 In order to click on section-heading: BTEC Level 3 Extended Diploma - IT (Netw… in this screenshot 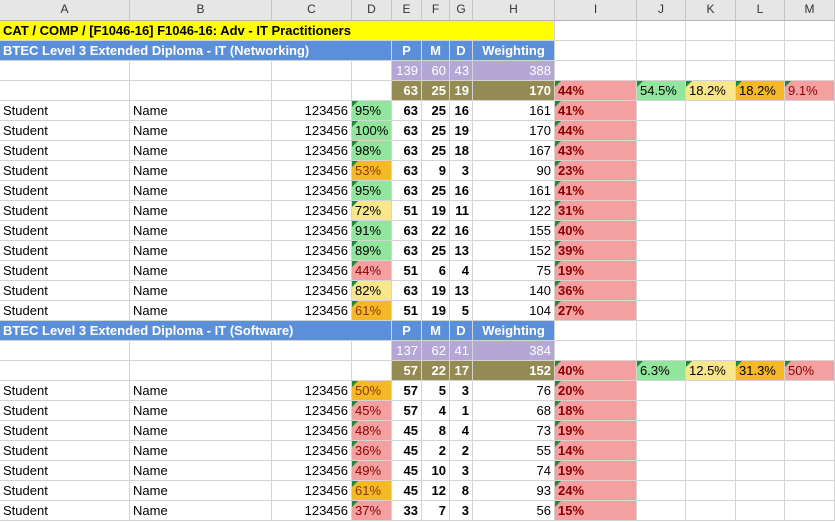, I will do `click(196, 51)`.